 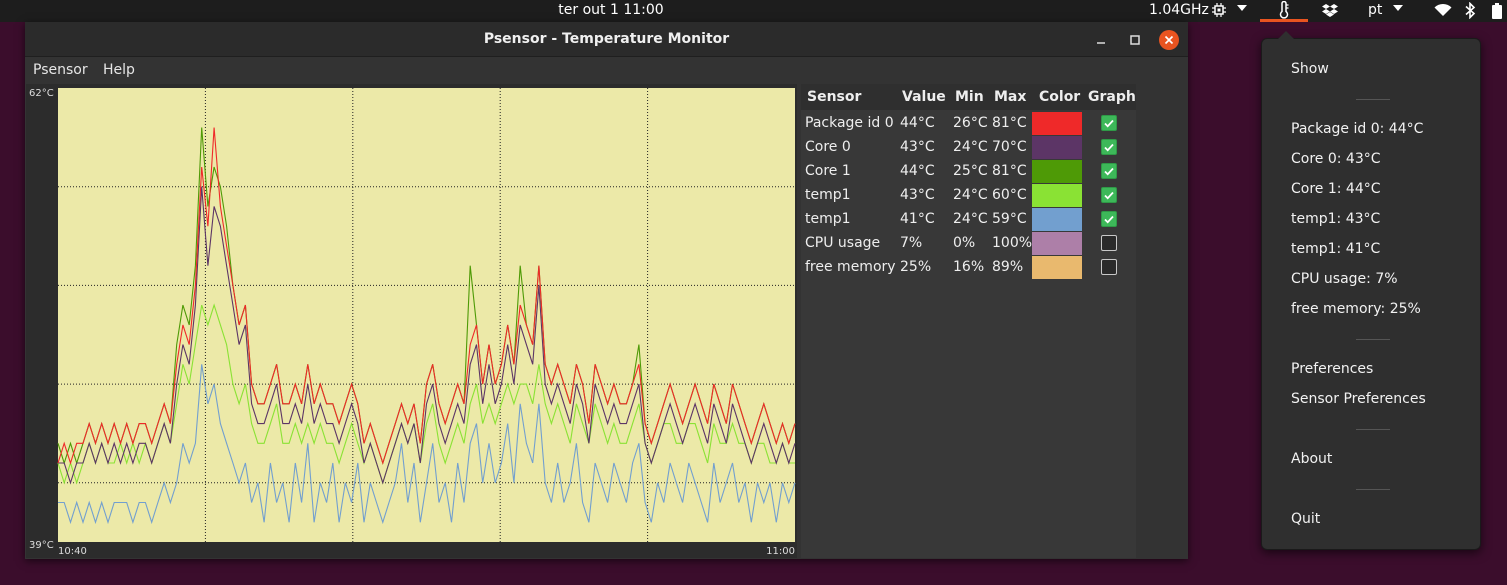 I want to click on menu-item-sensor: Core 0: 43°C, so click(x=1336, y=159).